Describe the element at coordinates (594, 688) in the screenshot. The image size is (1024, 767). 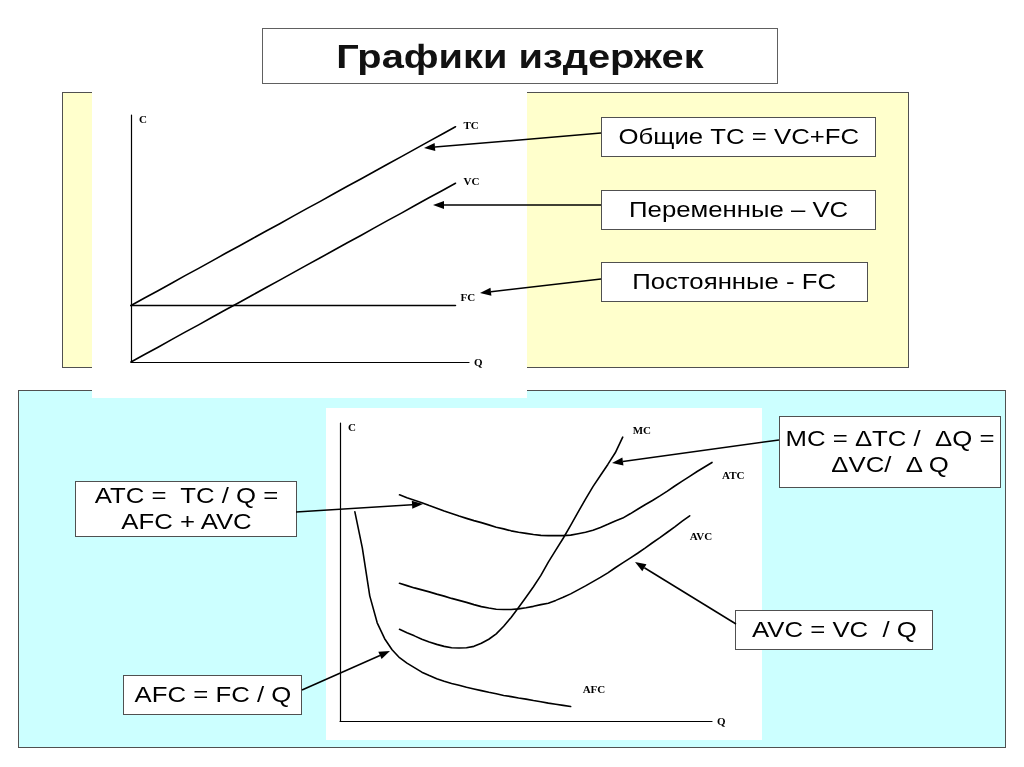
I see `series-label: AFC` at that location.